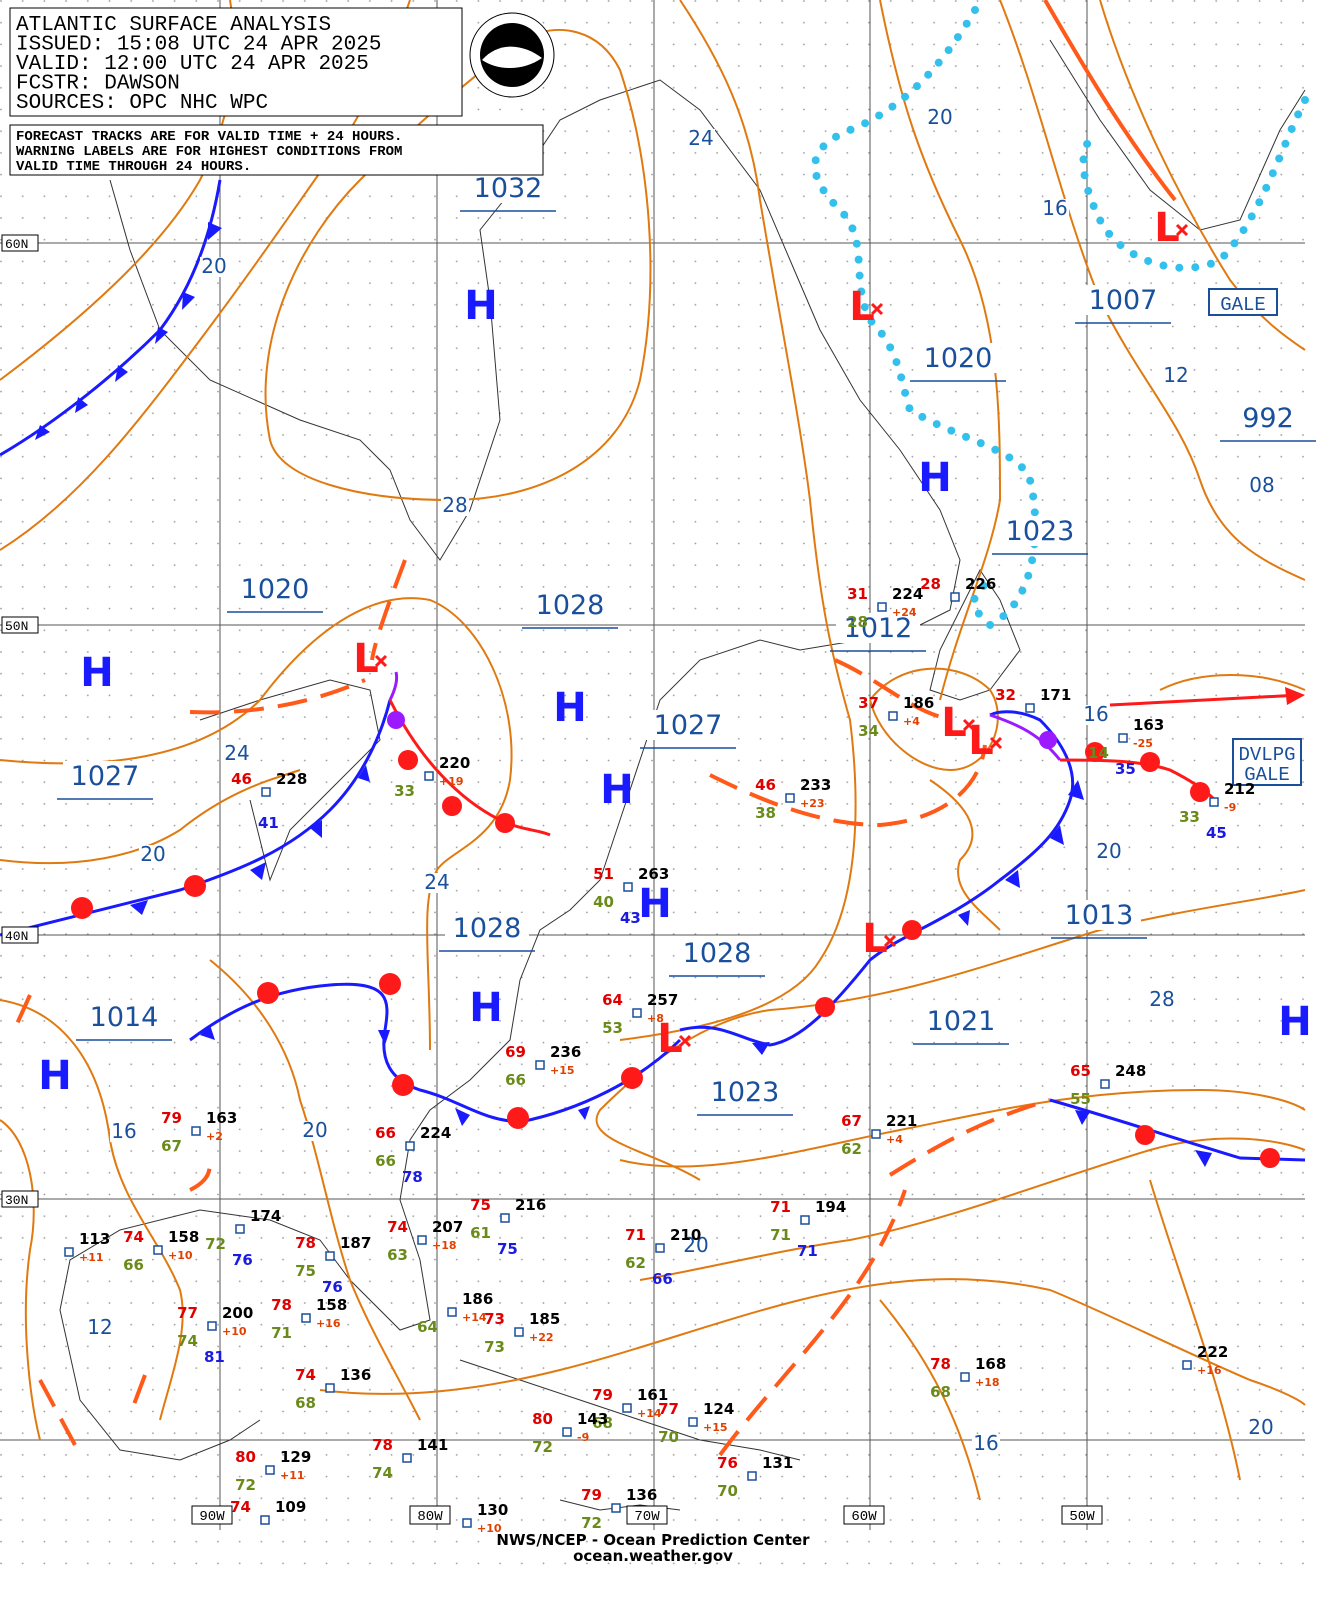 The height and width of the screenshot is (1600, 1332). I want to click on station-temp: 71, so click(635, 1235).